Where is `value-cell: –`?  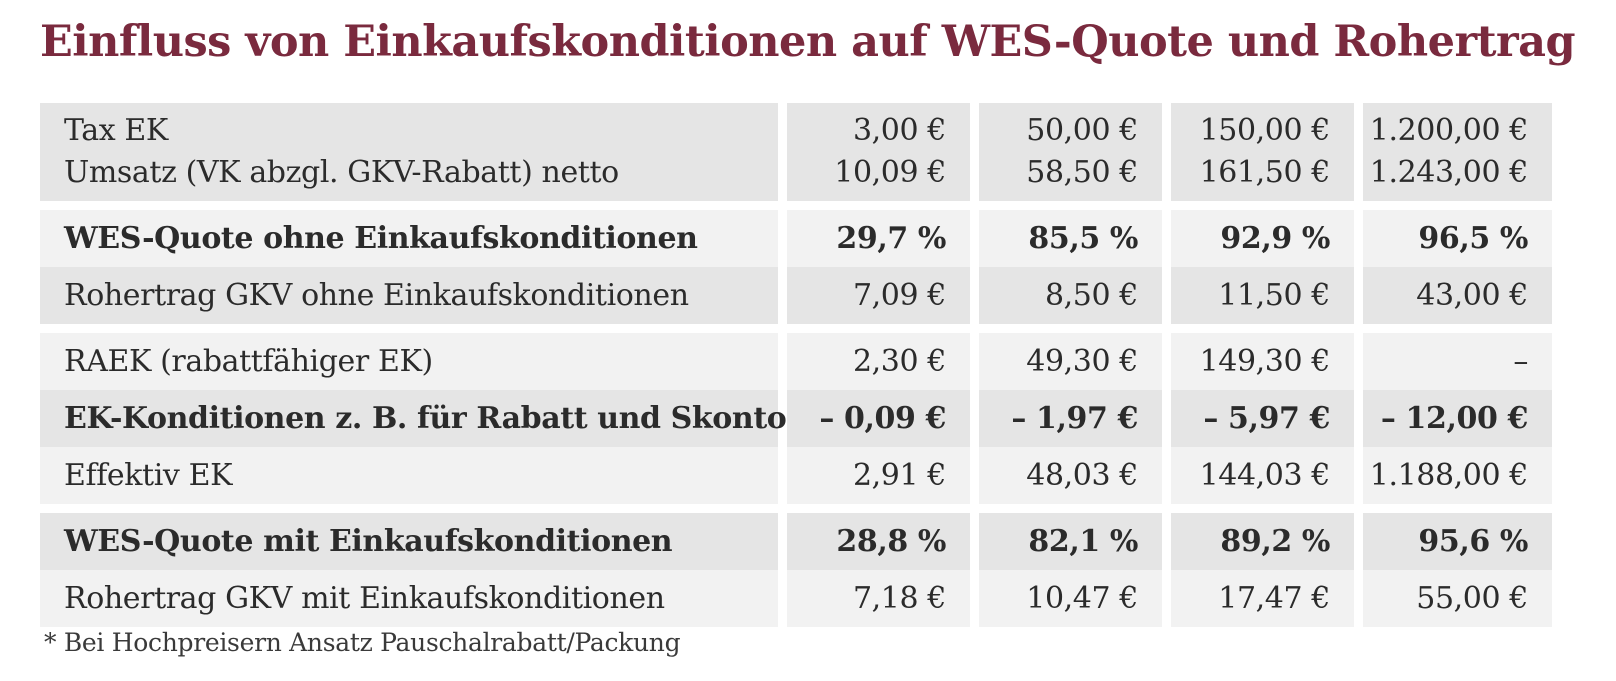
value-cell: – is located at coordinates (1457, 361).